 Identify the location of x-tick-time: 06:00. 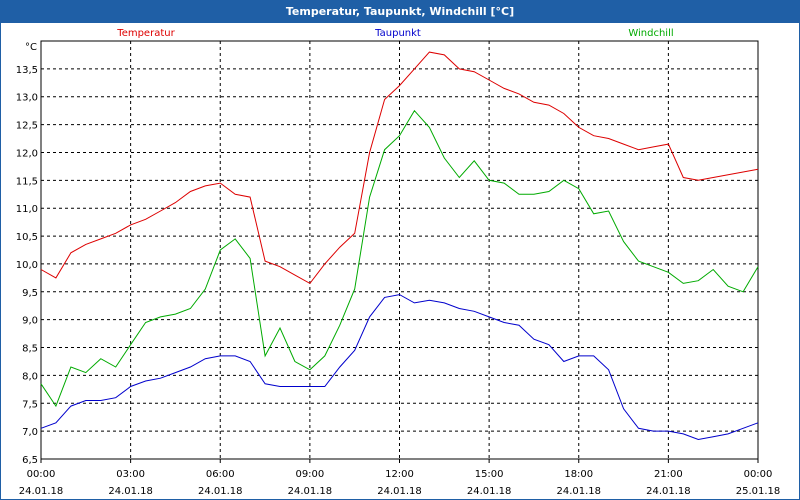
(220, 474).